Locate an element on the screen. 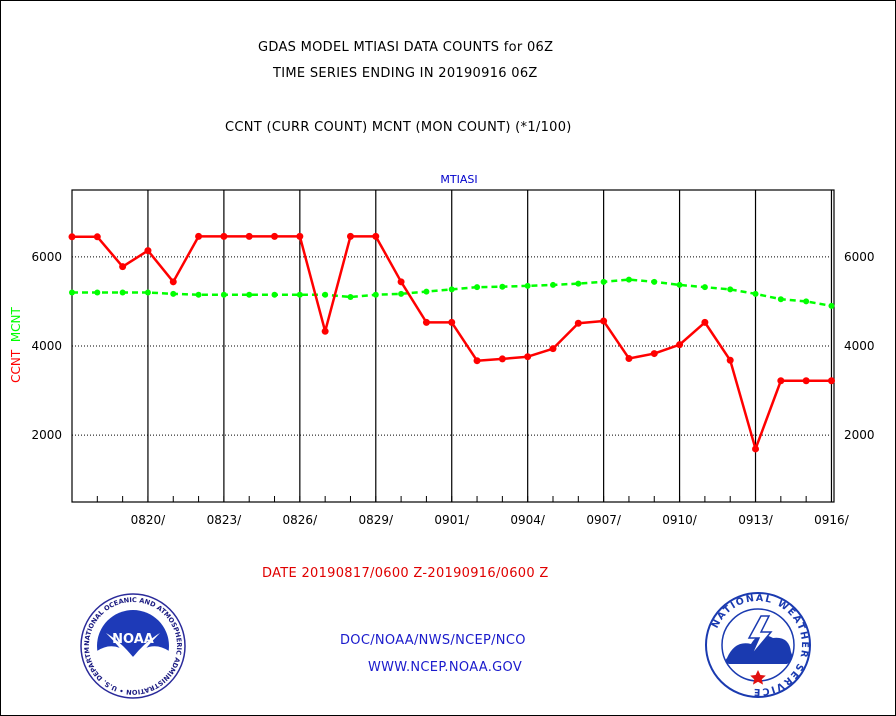  x-tick-label: 0901/ is located at coordinates (452, 520).